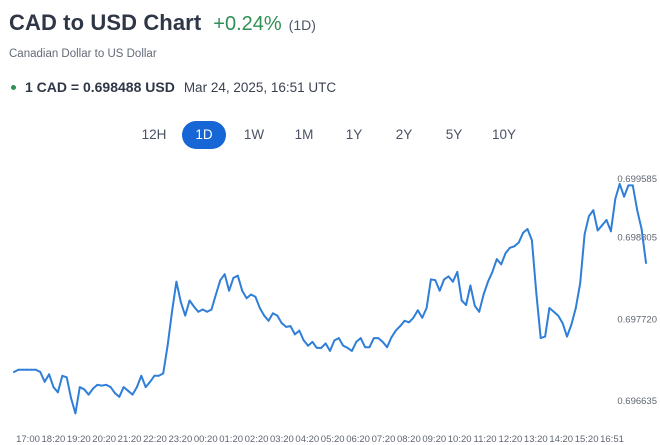 The width and height of the screenshot is (660, 445). I want to click on tab-5y: 5Y, so click(454, 135).